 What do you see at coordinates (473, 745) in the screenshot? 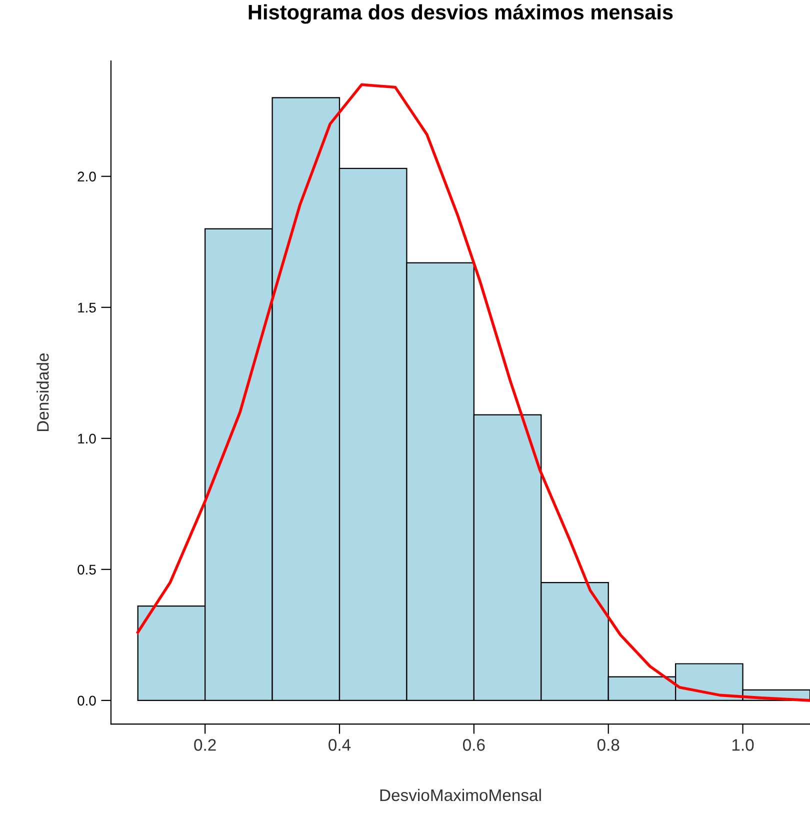
I see `x-tick-label: 0.6` at bounding box center [473, 745].